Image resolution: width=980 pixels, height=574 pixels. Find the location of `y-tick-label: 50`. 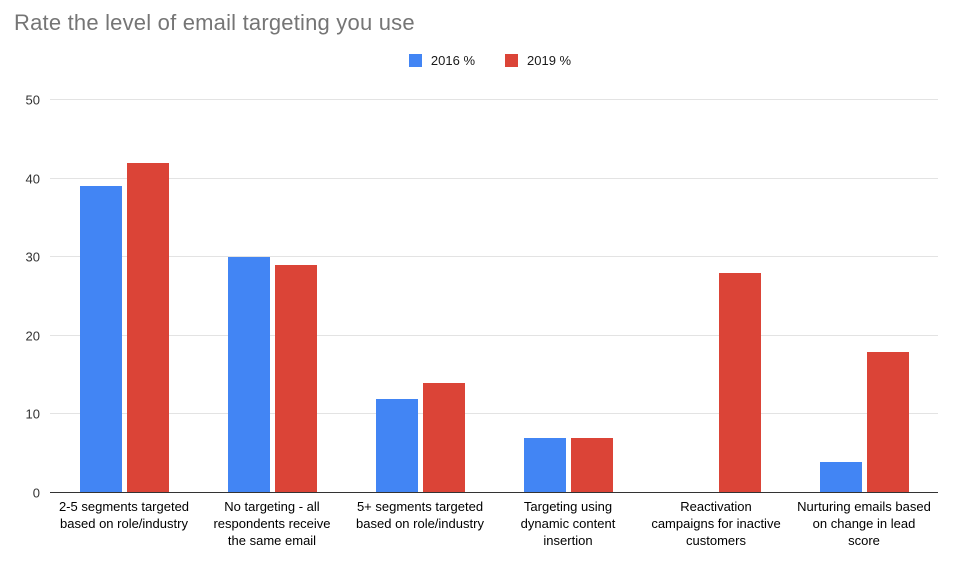

y-tick-label: 50 is located at coordinates (32, 100).